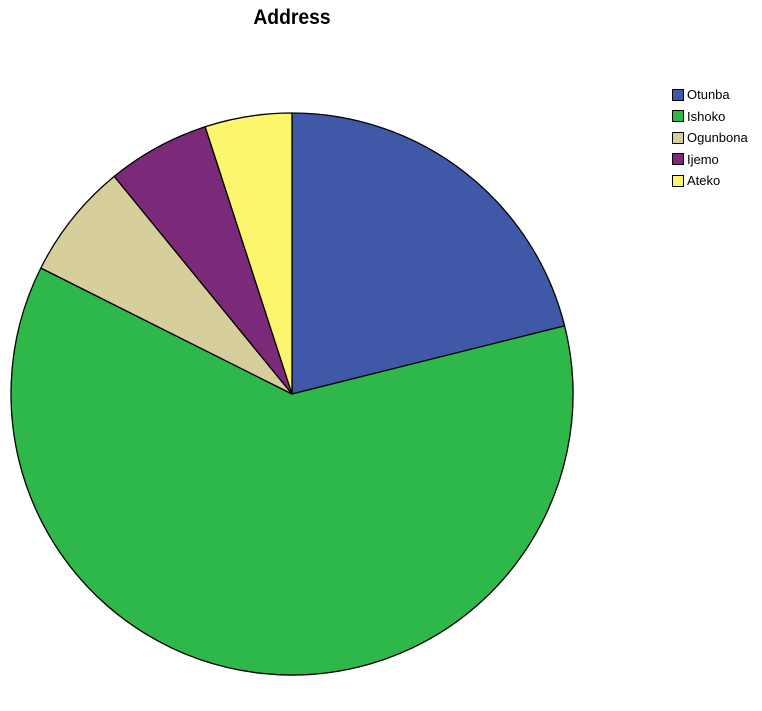 The width and height of the screenshot is (762, 711). I want to click on pie-slice-ateko, so click(248, 253).